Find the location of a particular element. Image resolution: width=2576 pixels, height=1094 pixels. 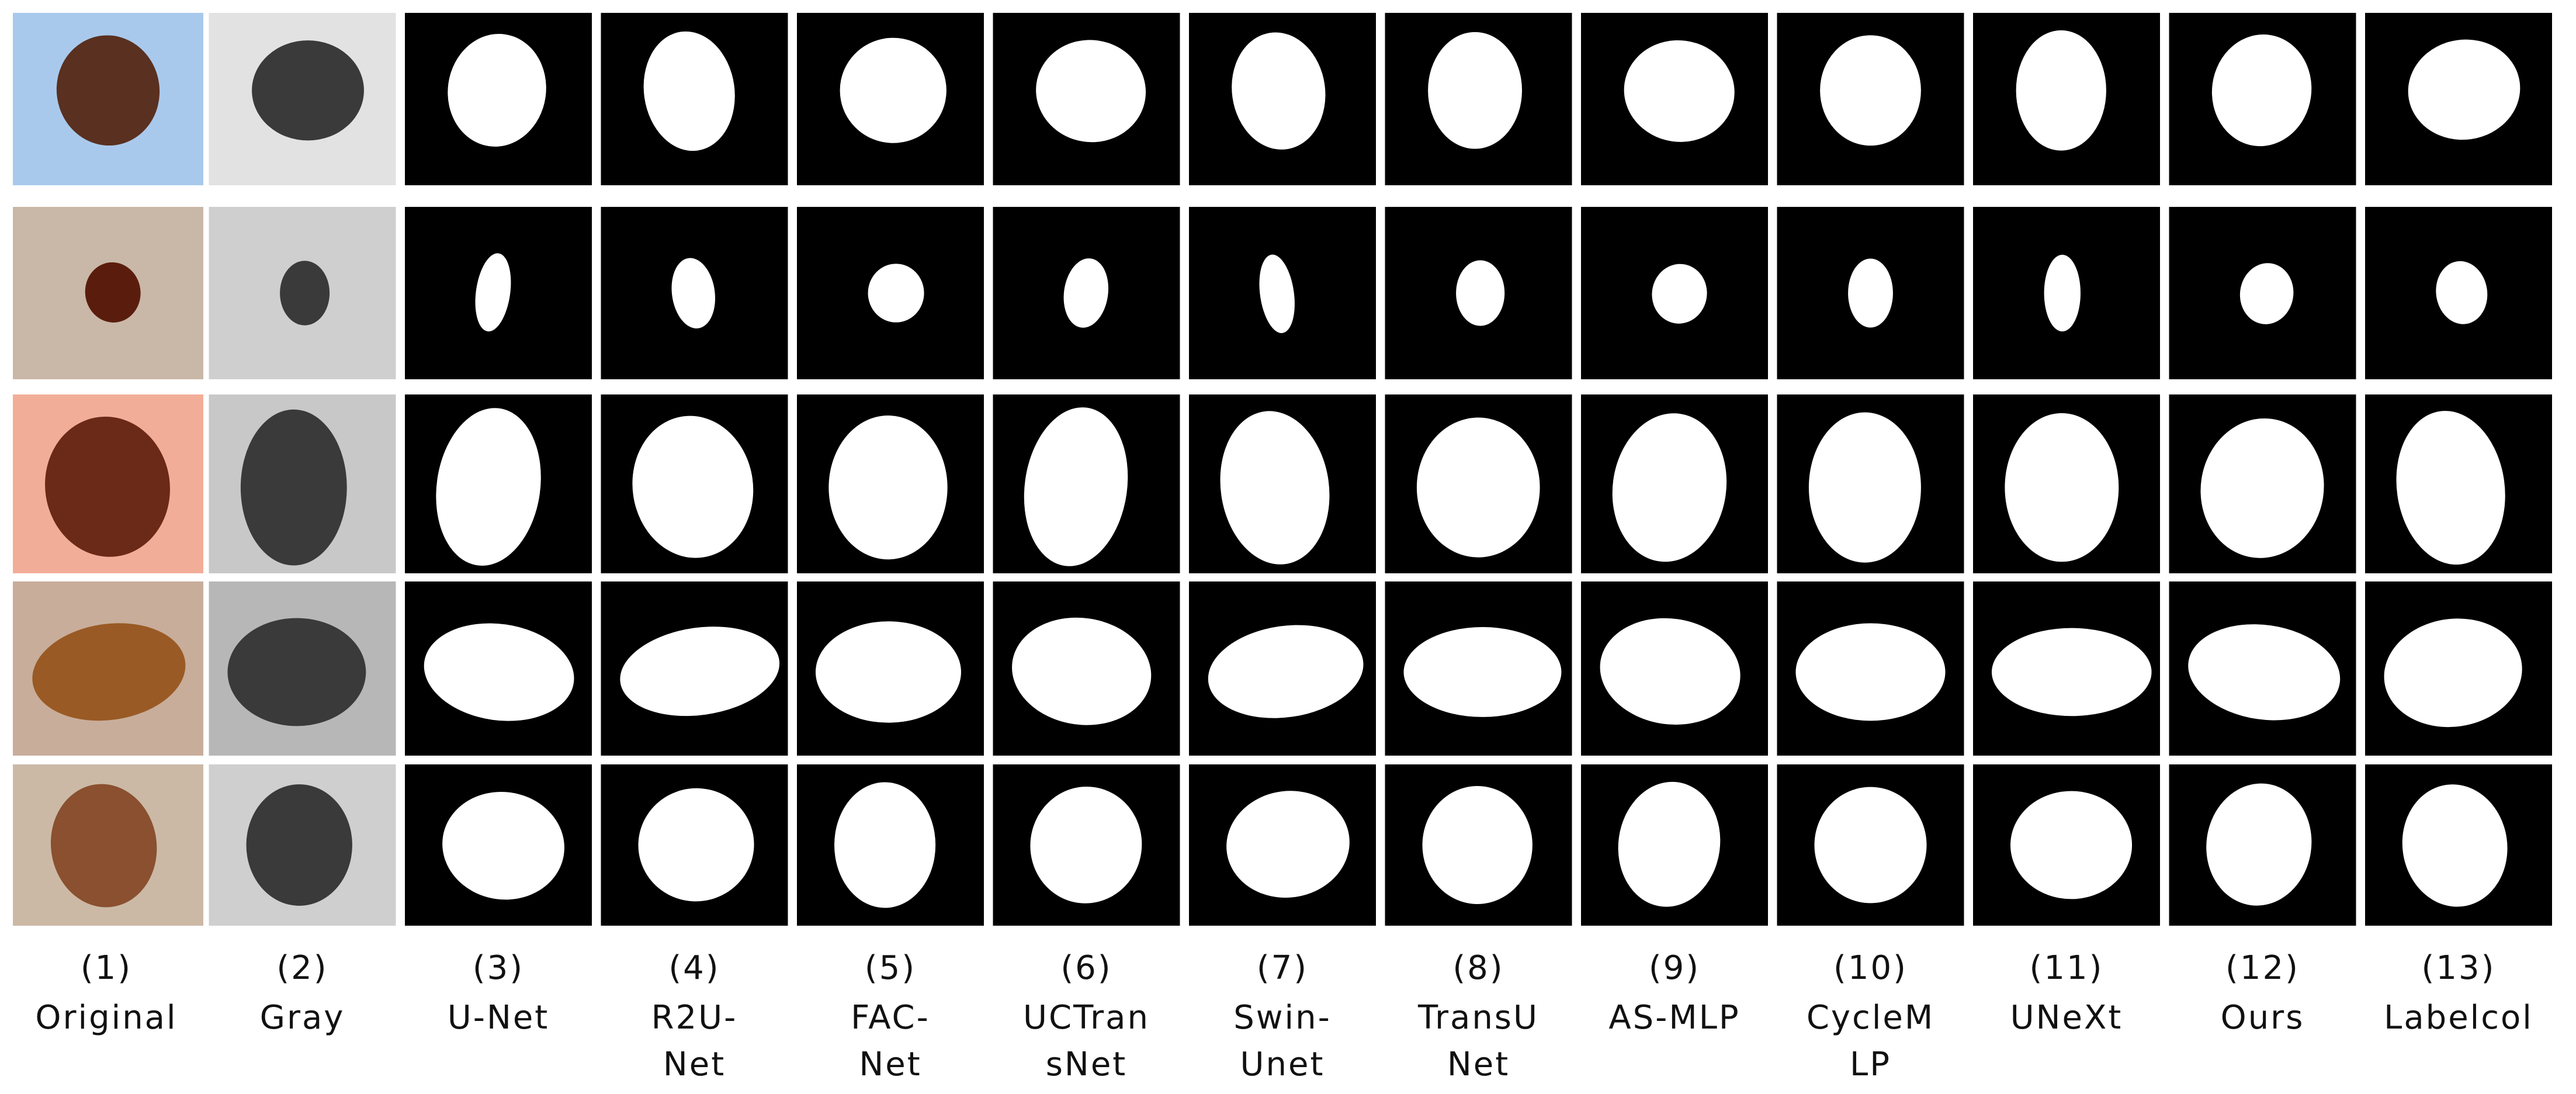

column-number: (5) is located at coordinates (890, 968).